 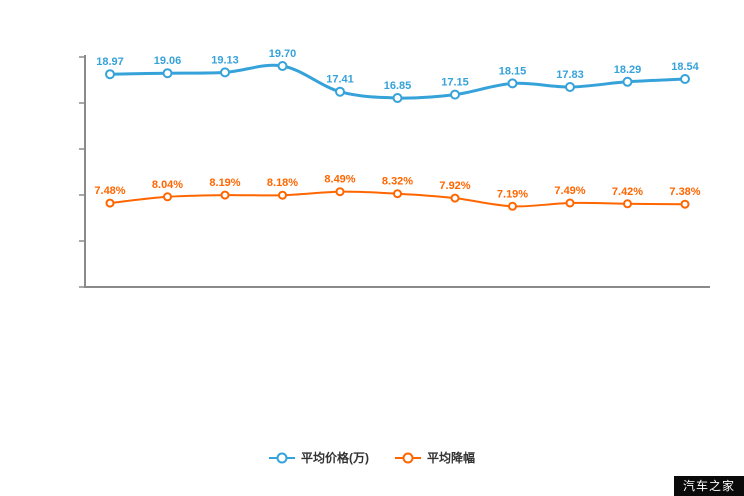 What do you see at coordinates (225, 60) in the screenshot?
I see `data-label: 19.13` at bounding box center [225, 60].